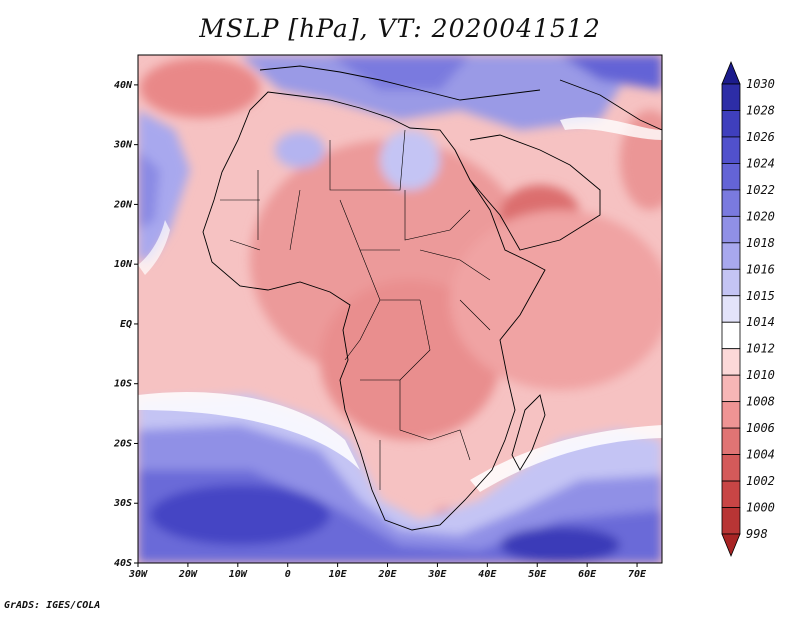  I want to click on lat-tick-label: 40S, so click(123, 563).